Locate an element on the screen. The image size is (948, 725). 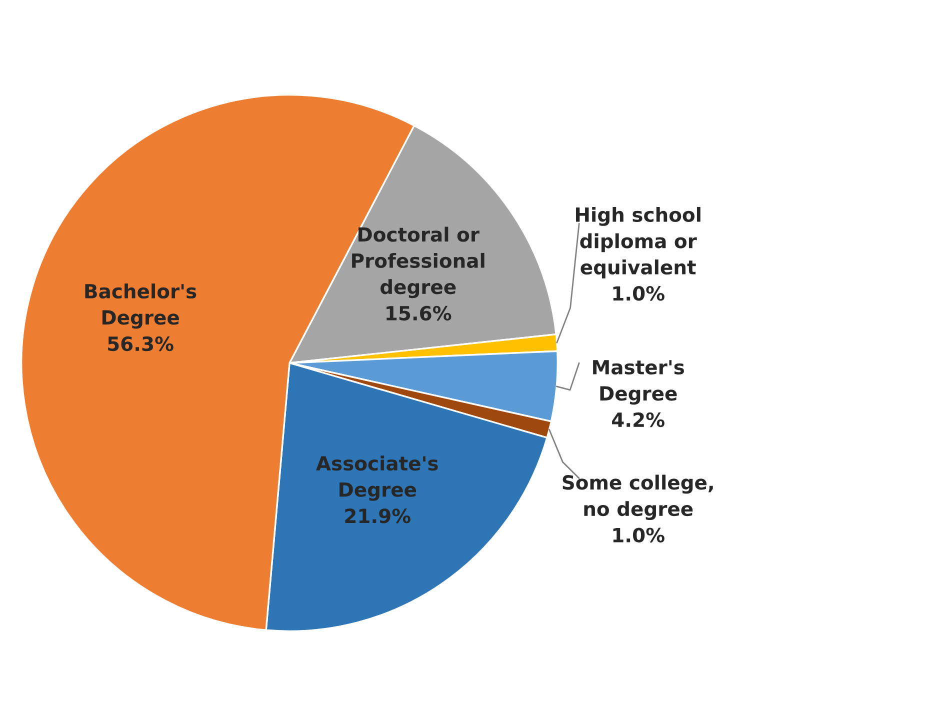
data-label: 15.6% is located at coordinates (419, 313).